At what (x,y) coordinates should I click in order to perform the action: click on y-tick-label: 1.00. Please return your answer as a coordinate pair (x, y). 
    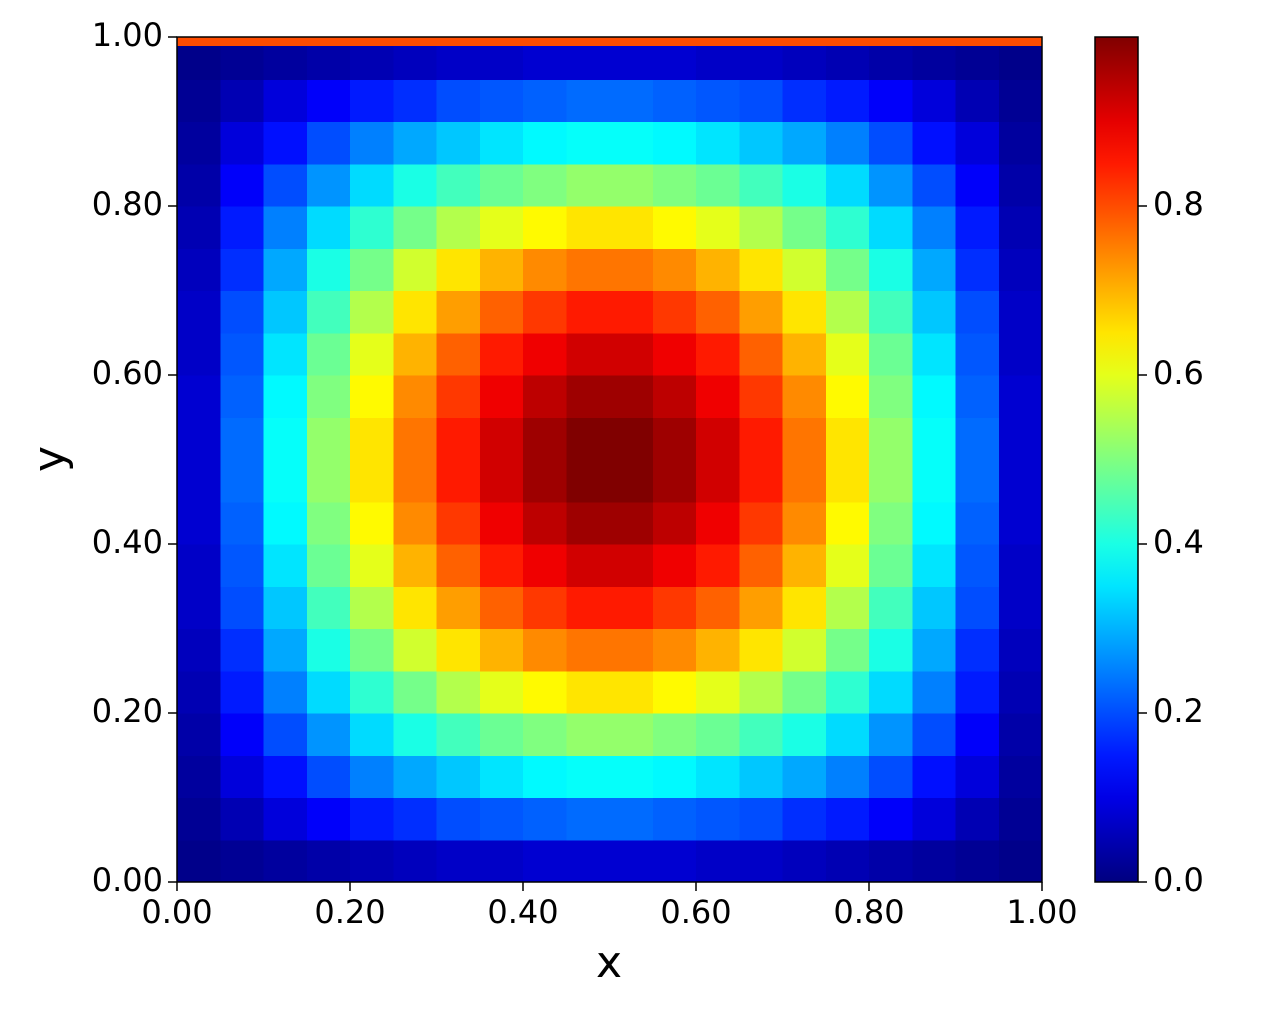
    Looking at the image, I should click on (127, 35).